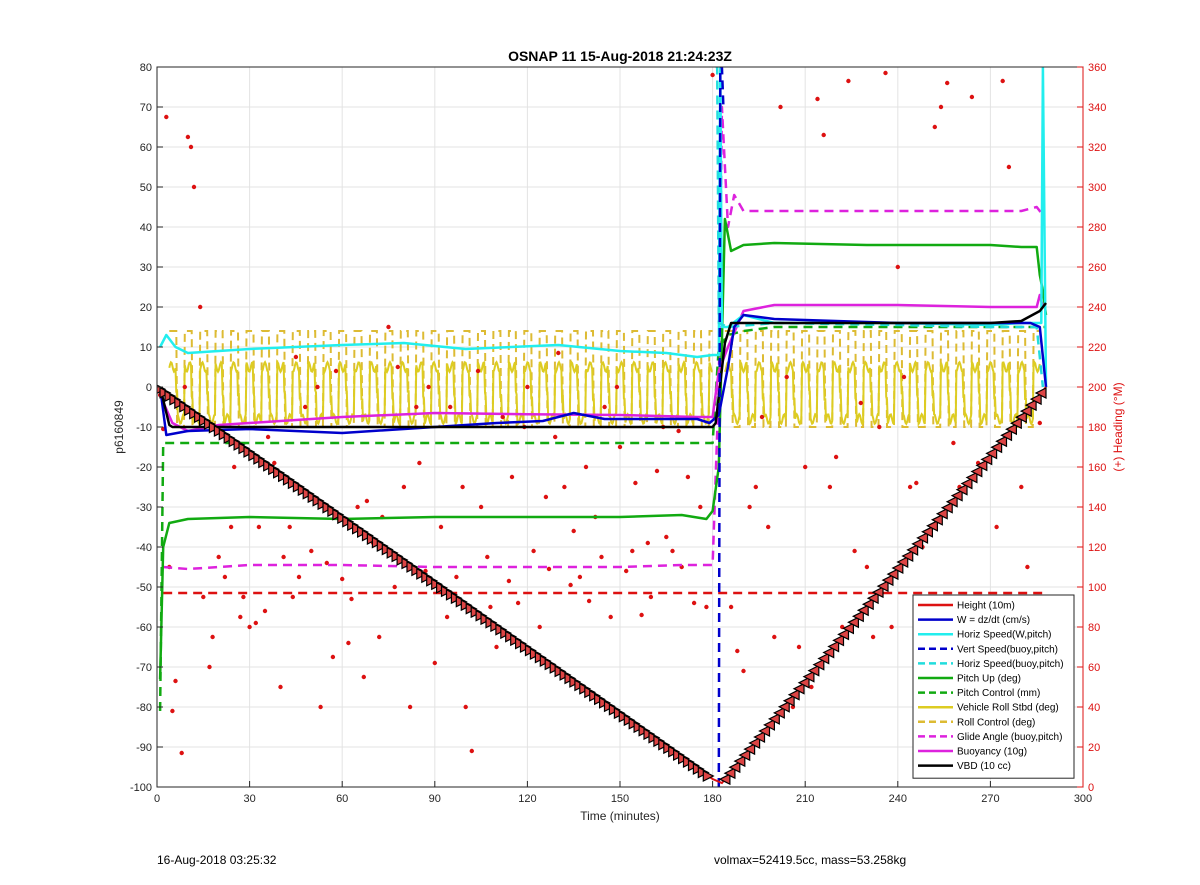  Describe the element at coordinates (144, 508) in the screenshot. I see `y-tick-label-left: -30` at that location.